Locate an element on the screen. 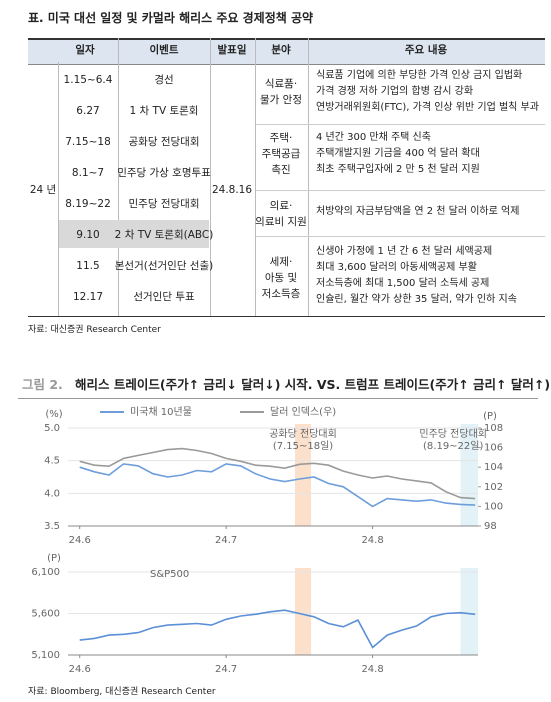  policy-field: 물가 안정 is located at coordinates (281, 100).